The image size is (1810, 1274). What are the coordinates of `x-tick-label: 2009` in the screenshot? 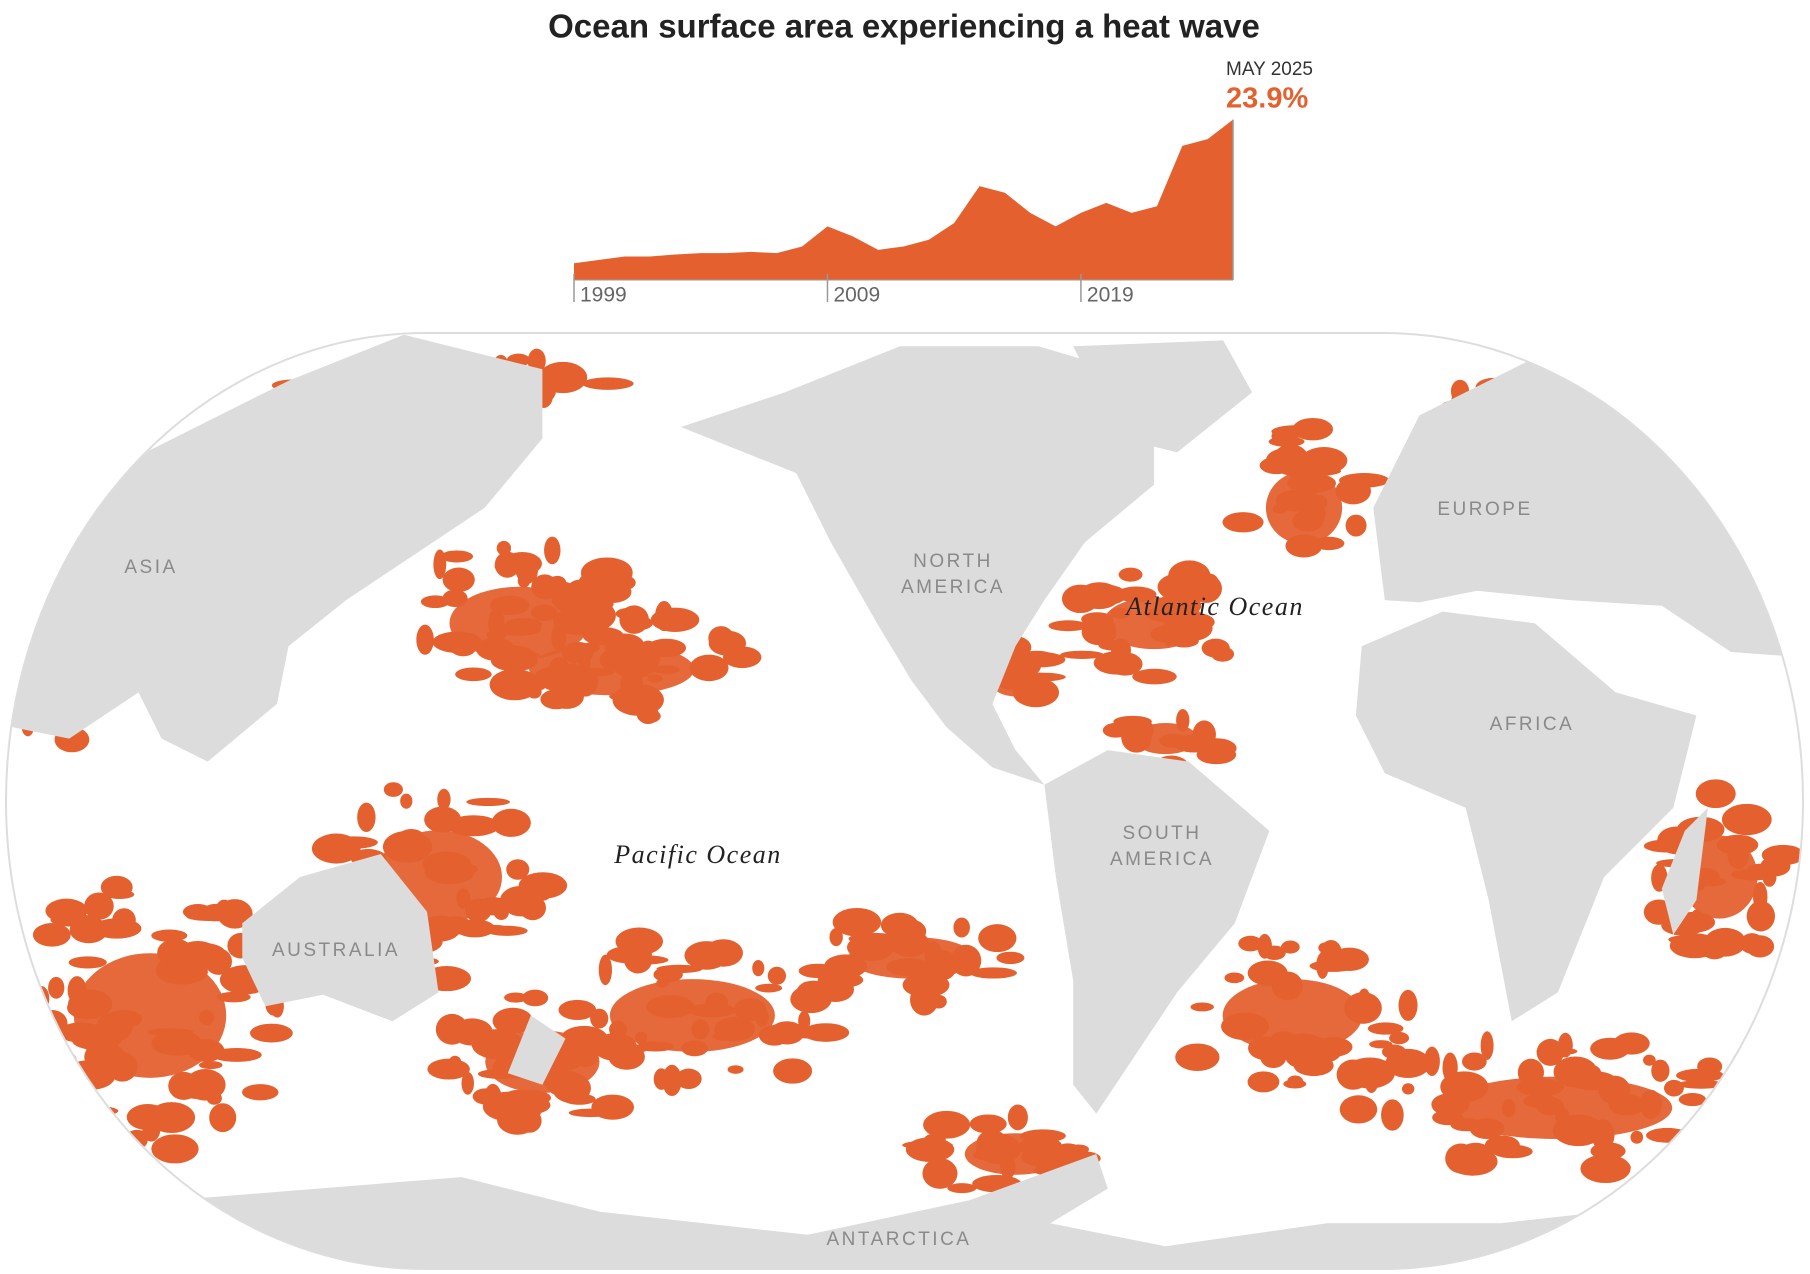 It's located at (856, 295).